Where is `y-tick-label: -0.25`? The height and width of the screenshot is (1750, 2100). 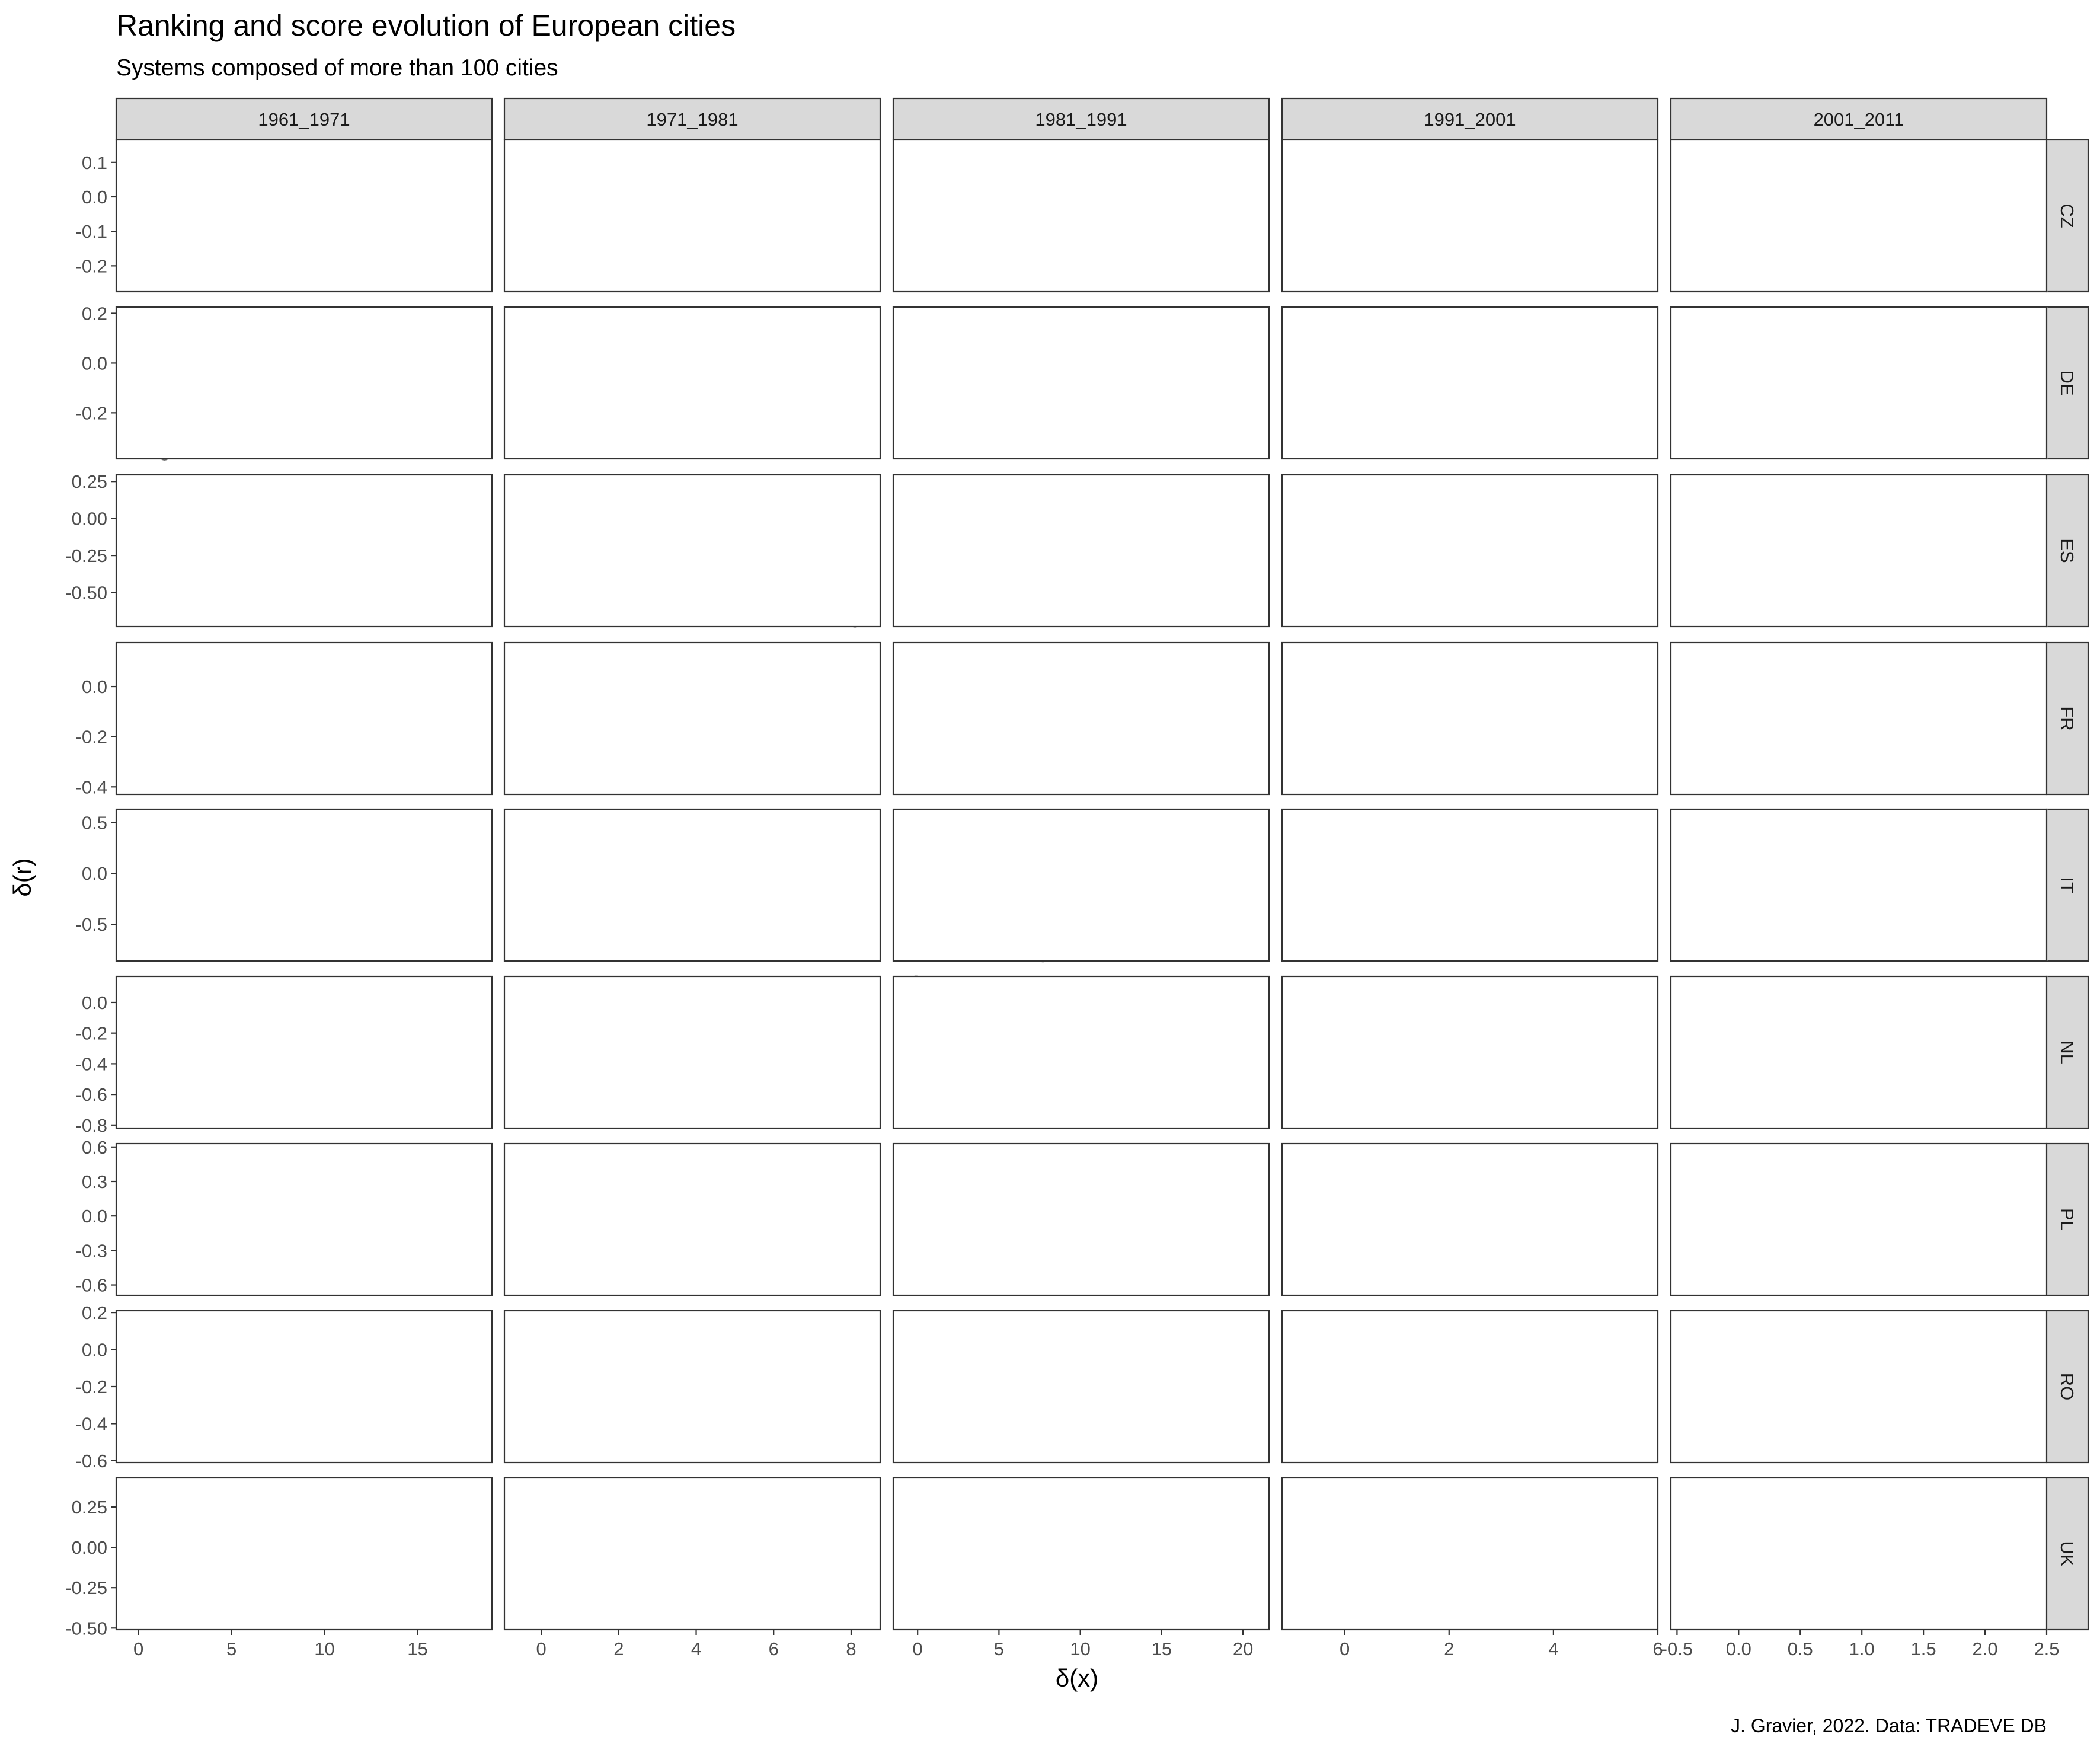 y-tick-label: -0.25 is located at coordinates (86, 1587).